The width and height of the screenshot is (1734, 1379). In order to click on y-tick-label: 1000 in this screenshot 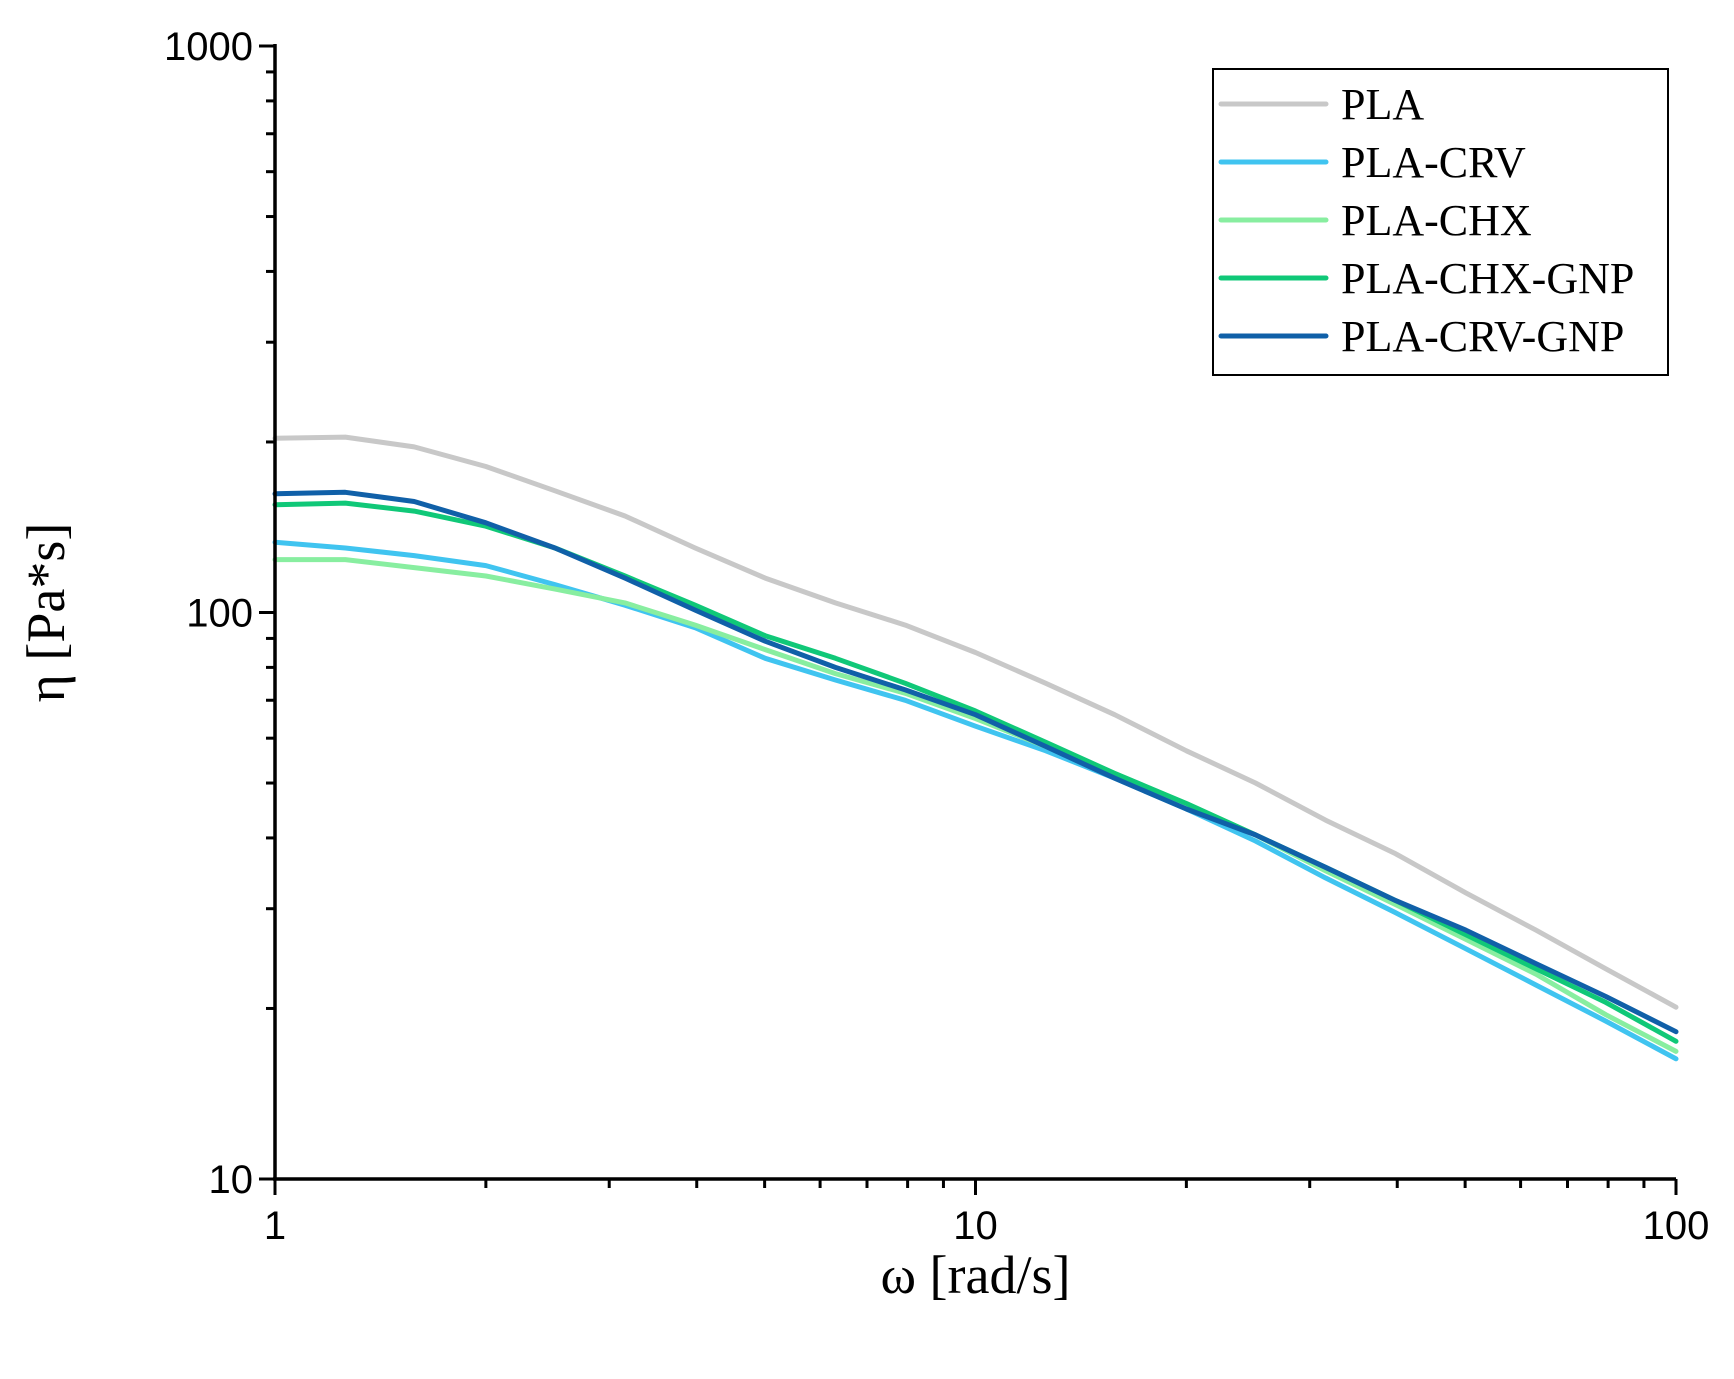, I will do `click(208, 47)`.